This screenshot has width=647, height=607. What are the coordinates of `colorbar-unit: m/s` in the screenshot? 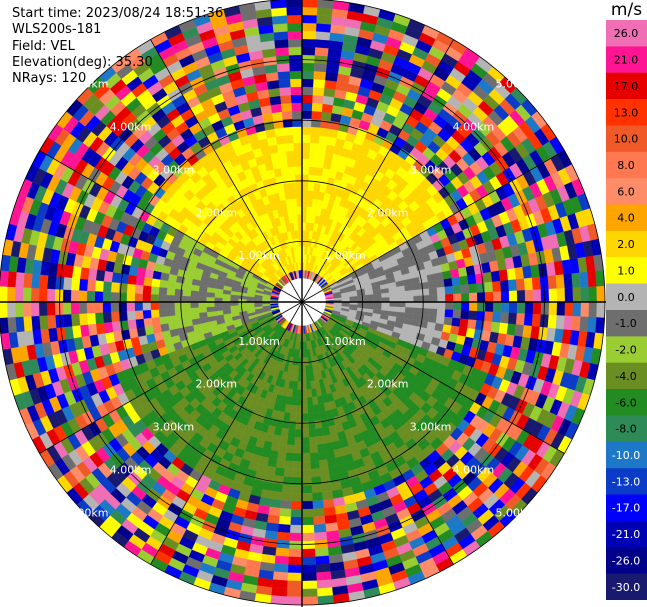 It's located at (626, 10).